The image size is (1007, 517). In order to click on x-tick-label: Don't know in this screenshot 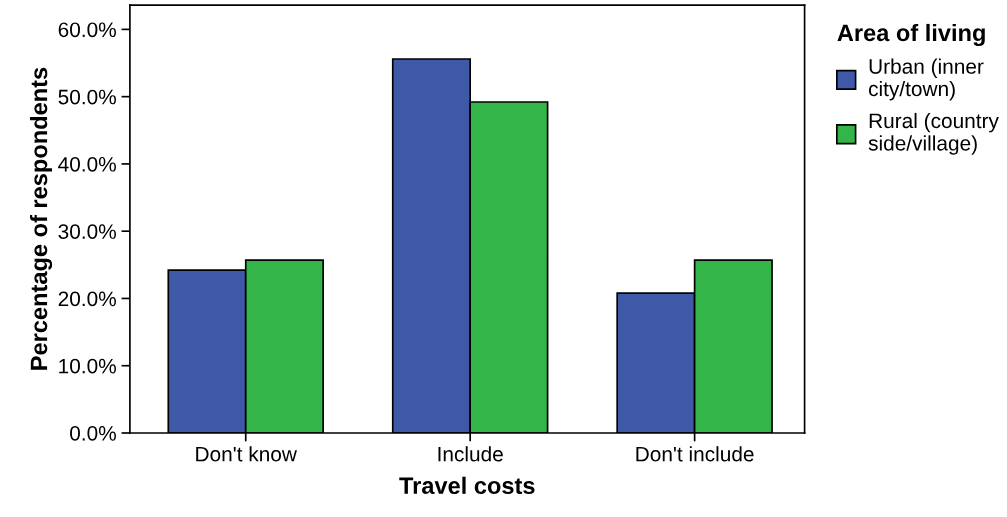, I will do `click(246, 454)`.